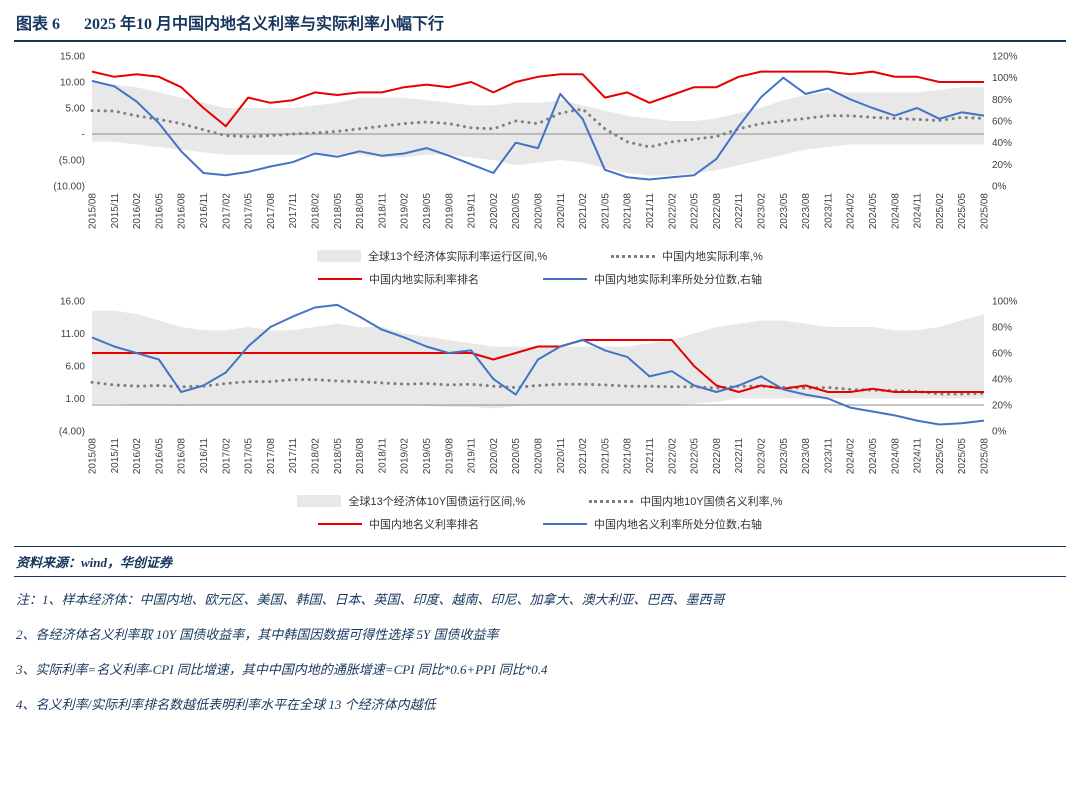 This screenshot has width=1080, height=809. What do you see at coordinates (338, 456) in the screenshot?
I see `svg-text: 2018/05` at bounding box center [338, 456].